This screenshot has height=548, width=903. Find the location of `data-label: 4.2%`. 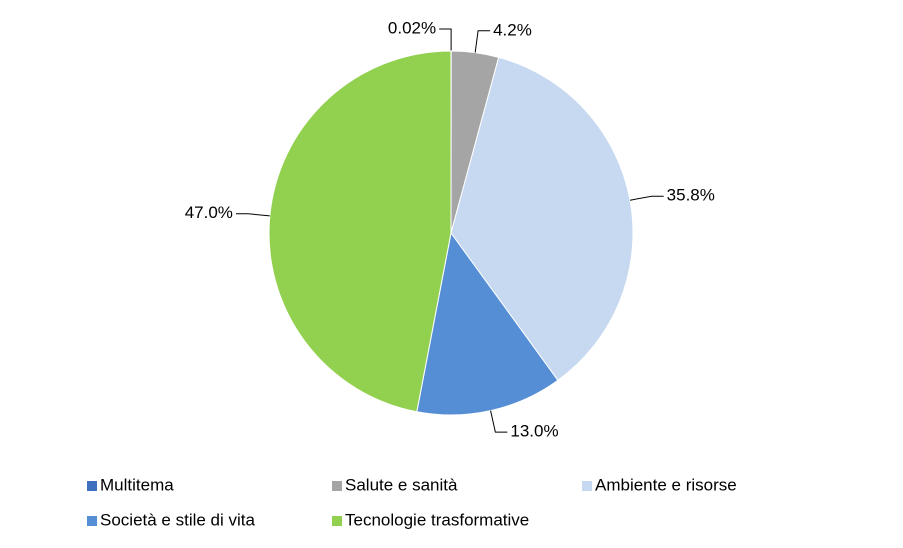

data-label: 4.2% is located at coordinates (512, 29).